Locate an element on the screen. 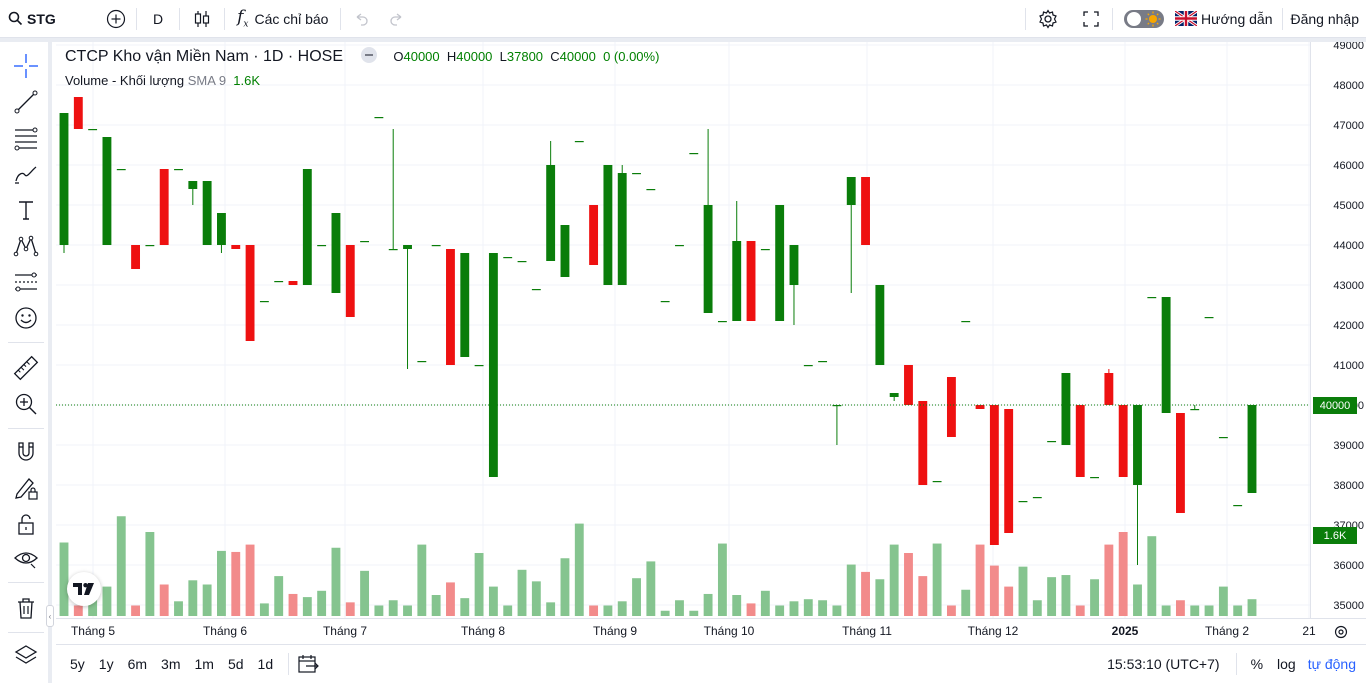  layers-icon is located at coordinates (26, 654).